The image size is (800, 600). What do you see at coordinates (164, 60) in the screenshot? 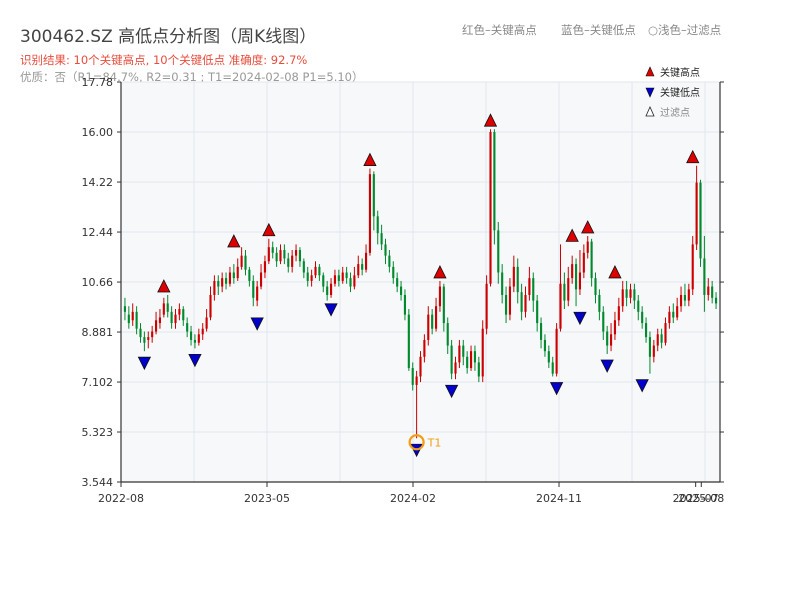
I see `recognition-summary: 识别结果: 10个关键高点, 10个关键低点 准确度: 92.7%` at bounding box center [164, 60].